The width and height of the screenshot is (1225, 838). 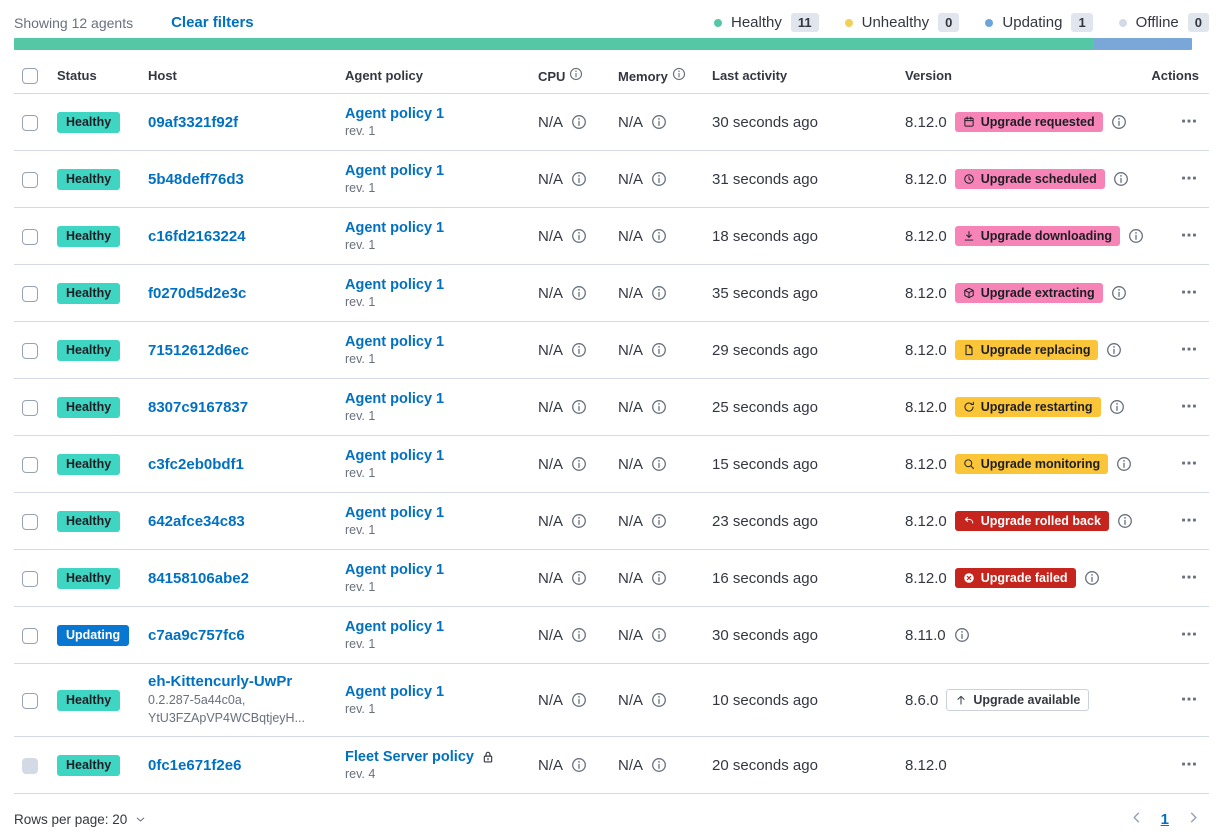 I want to click on select-all-header-cell, so click(x=35, y=76).